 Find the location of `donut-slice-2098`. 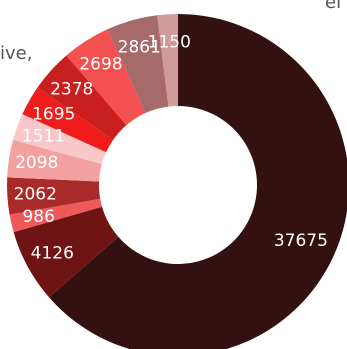

donut-slice-2098 is located at coordinates (54, 160).